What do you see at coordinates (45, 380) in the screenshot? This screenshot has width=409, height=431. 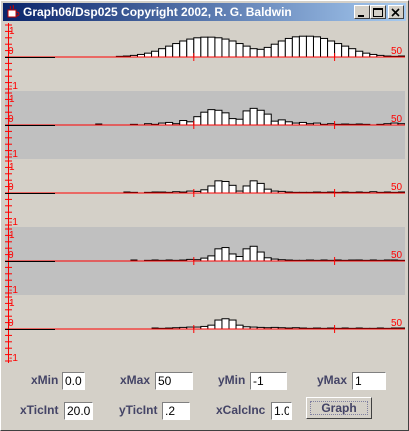 I see `xmin-label: xMin` at bounding box center [45, 380].